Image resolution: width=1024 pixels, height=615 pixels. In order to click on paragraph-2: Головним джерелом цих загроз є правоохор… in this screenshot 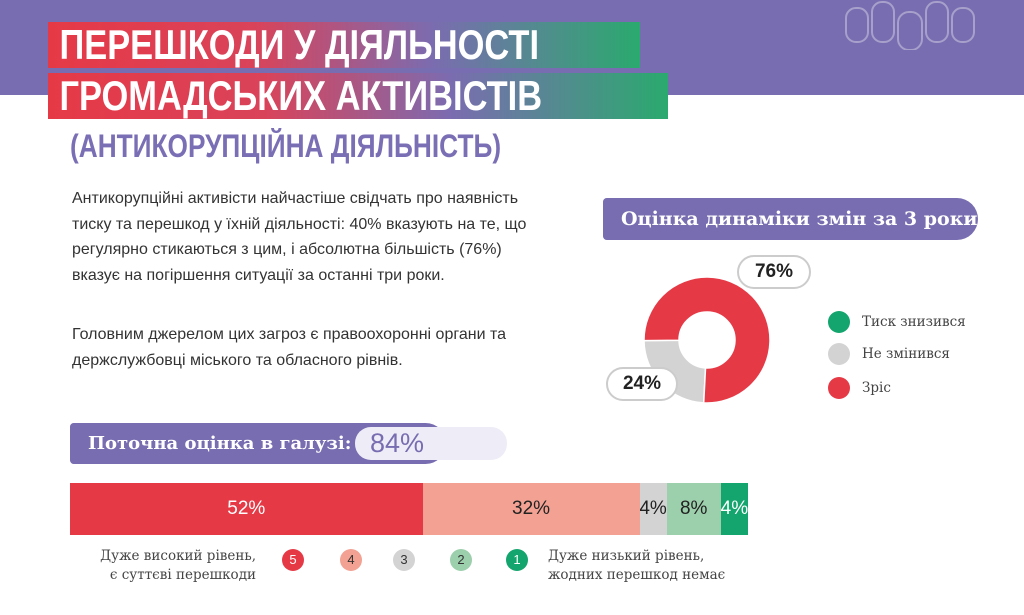, I will do `click(289, 347)`.